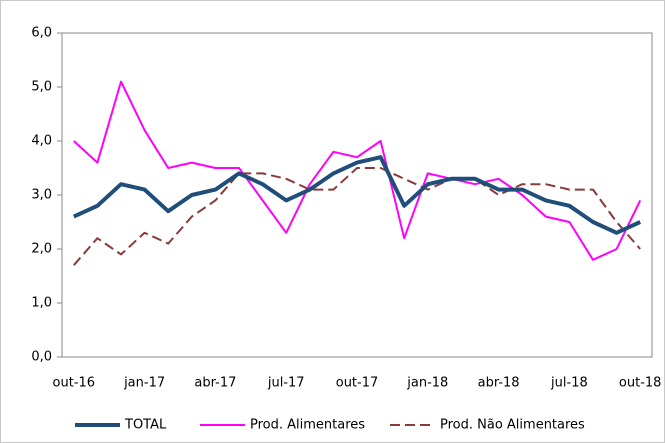 Image resolution: width=665 pixels, height=443 pixels. Describe the element at coordinates (41, 141) in the screenshot. I see `y-tick-label: 4,0` at that location.